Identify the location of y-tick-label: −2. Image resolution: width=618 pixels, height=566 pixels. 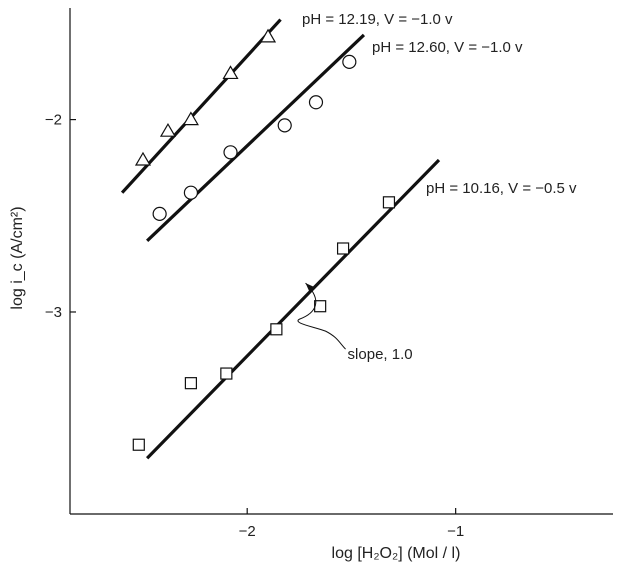
(53, 120).